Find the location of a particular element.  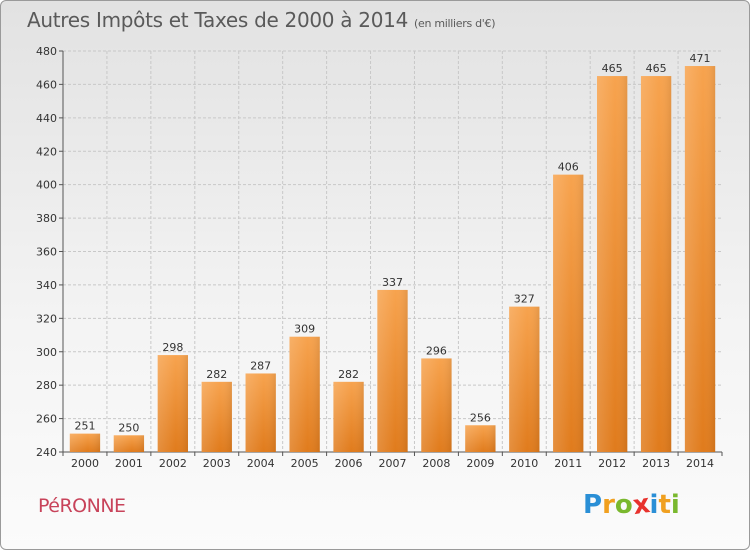

data-label: 287 is located at coordinates (260, 365).